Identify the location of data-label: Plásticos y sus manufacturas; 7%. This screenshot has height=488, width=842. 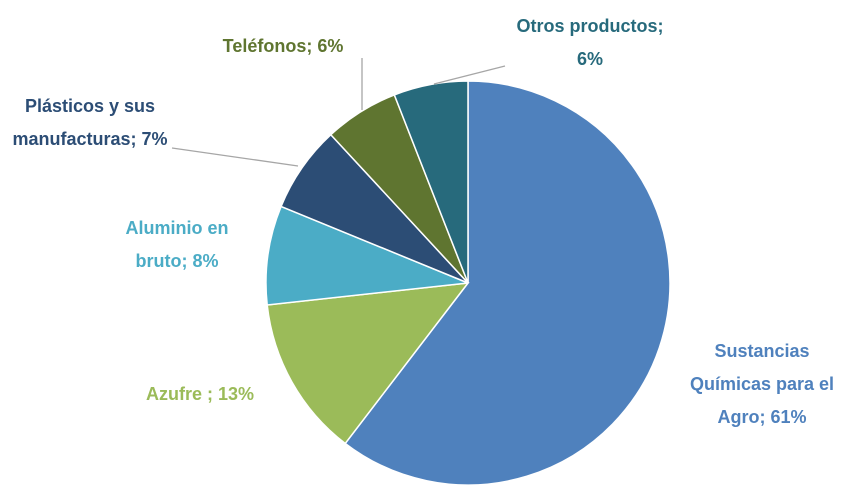
(90, 122).